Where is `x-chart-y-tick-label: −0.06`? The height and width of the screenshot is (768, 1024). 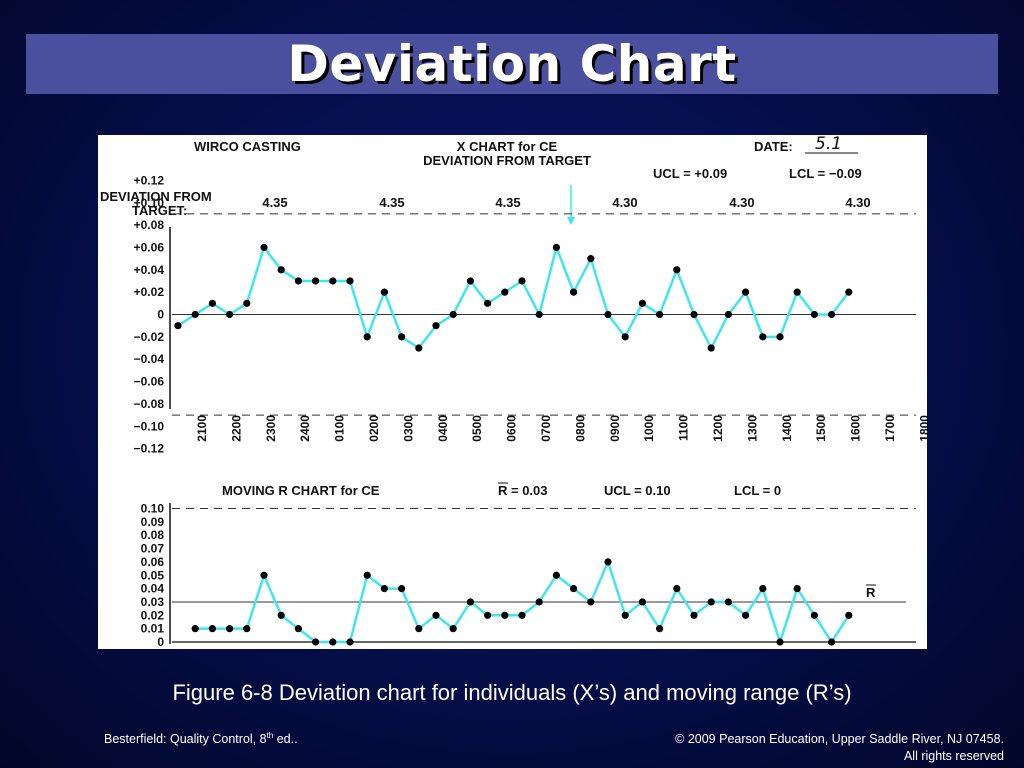 x-chart-y-tick-label: −0.06 is located at coordinates (149, 382).